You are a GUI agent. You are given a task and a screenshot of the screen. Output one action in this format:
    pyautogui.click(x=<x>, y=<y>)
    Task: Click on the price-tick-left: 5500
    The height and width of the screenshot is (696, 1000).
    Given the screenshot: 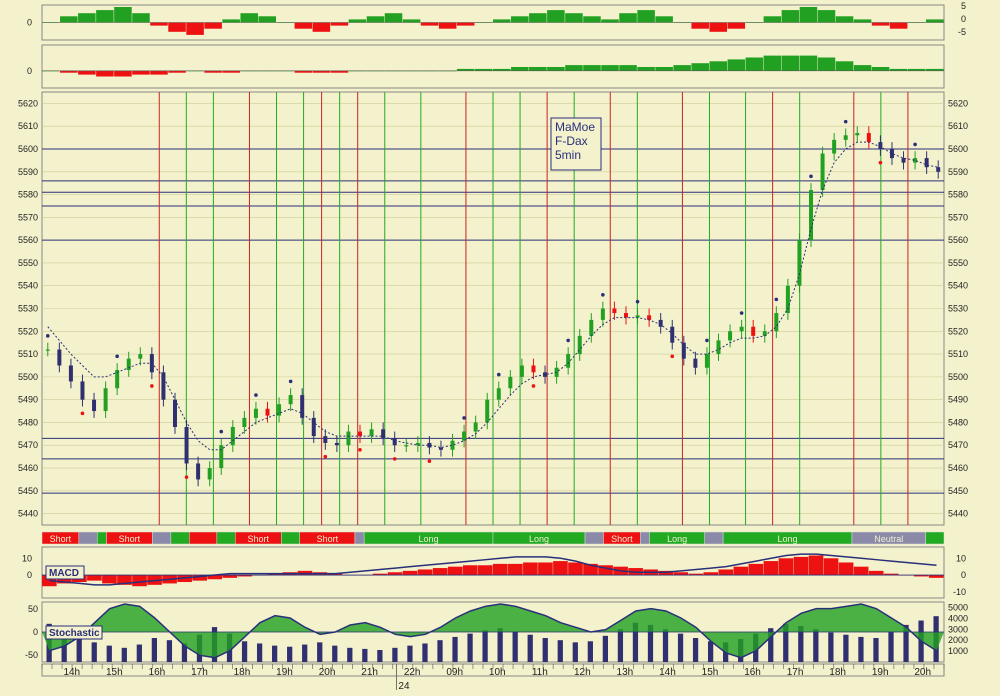 What is the action you would take?
    pyautogui.click(x=28, y=377)
    